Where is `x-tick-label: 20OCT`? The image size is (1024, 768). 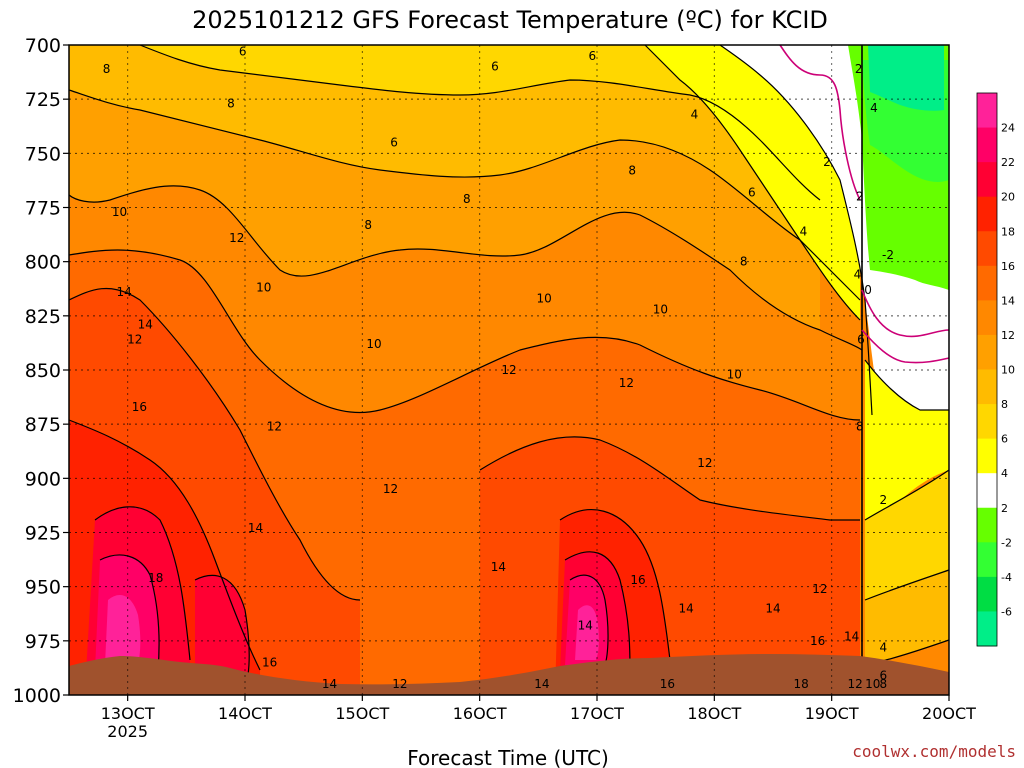
x-tick-label: 20OCT is located at coordinates (949, 713).